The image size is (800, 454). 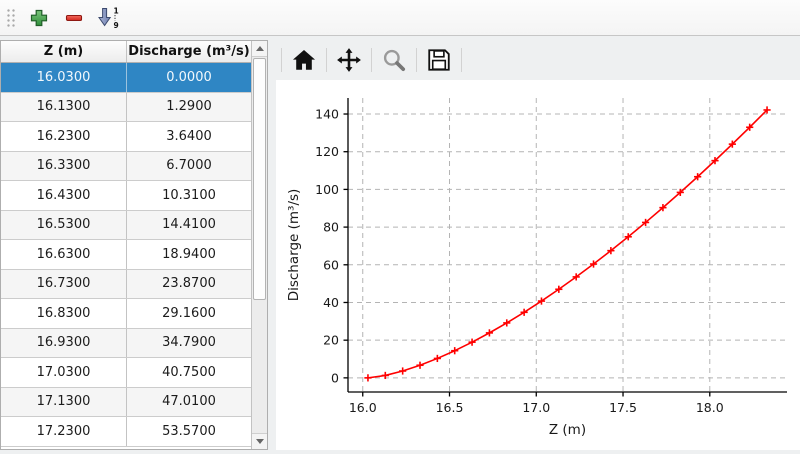 I want to click on table-header-row: Z (m) Discharge (m³/s), so click(x=126, y=52).